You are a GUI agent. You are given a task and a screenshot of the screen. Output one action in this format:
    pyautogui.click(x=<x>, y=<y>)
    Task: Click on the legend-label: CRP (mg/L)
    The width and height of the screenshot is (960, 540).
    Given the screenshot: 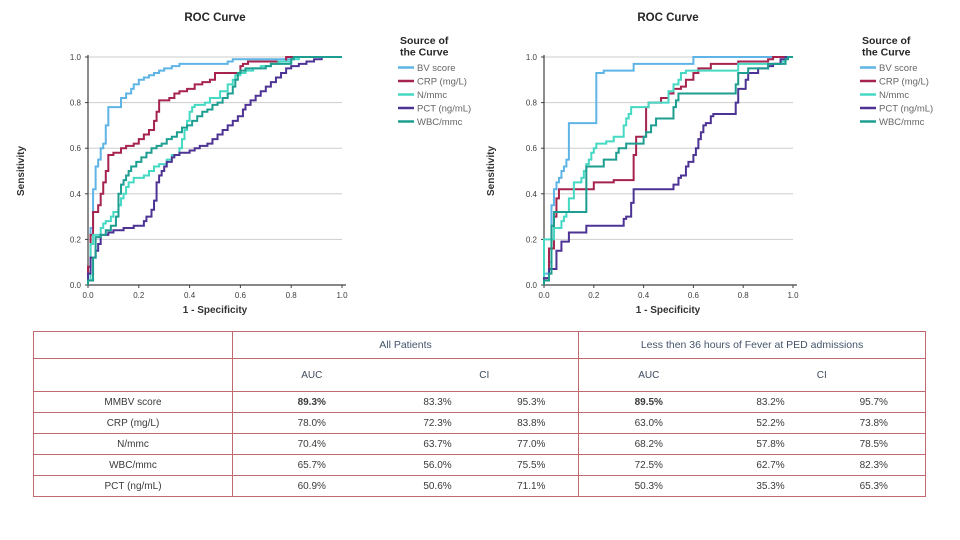 What is the action you would take?
    pyautogui.click(x=442, y=82)
    